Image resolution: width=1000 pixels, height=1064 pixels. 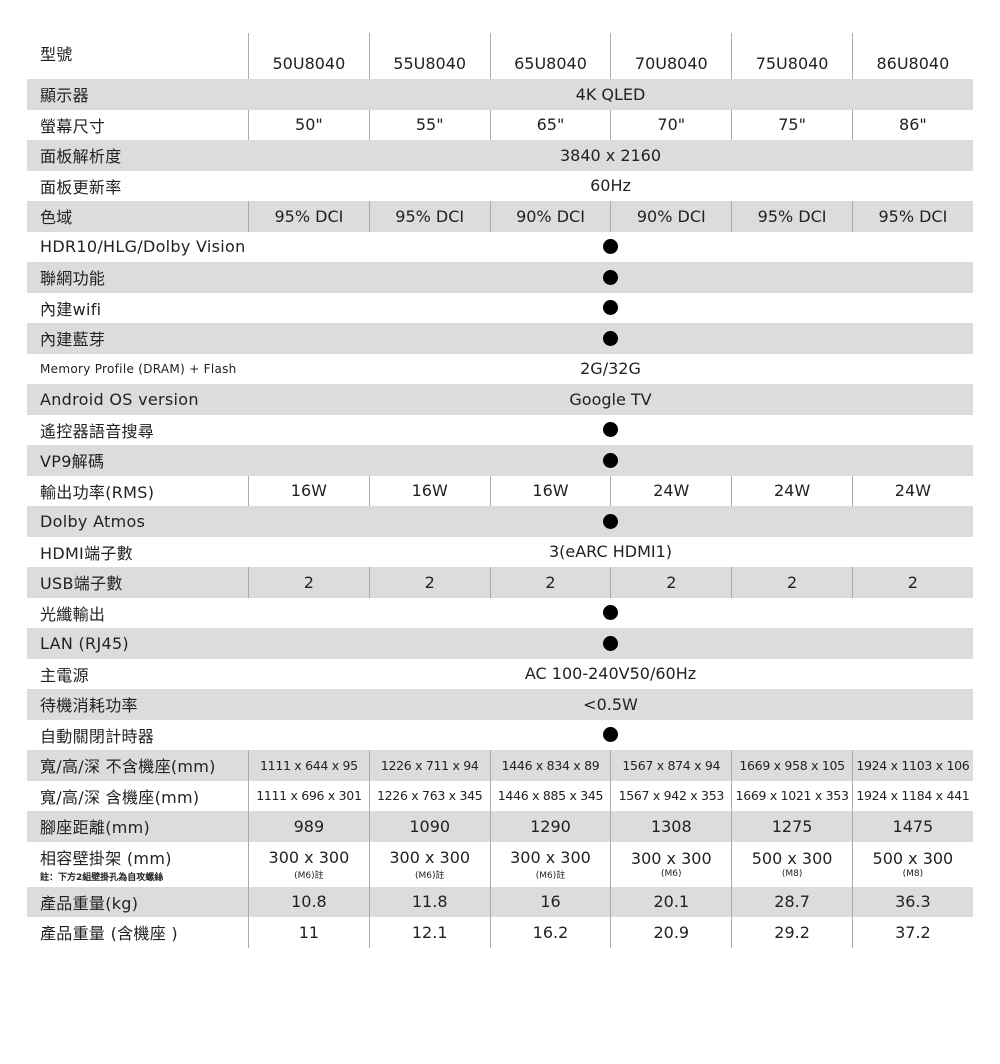 What do you see at coordinates (500, 186) in the screenshot?
I see `spec-row: 面板更新率 60Hz` at bounding box center [500, 186].